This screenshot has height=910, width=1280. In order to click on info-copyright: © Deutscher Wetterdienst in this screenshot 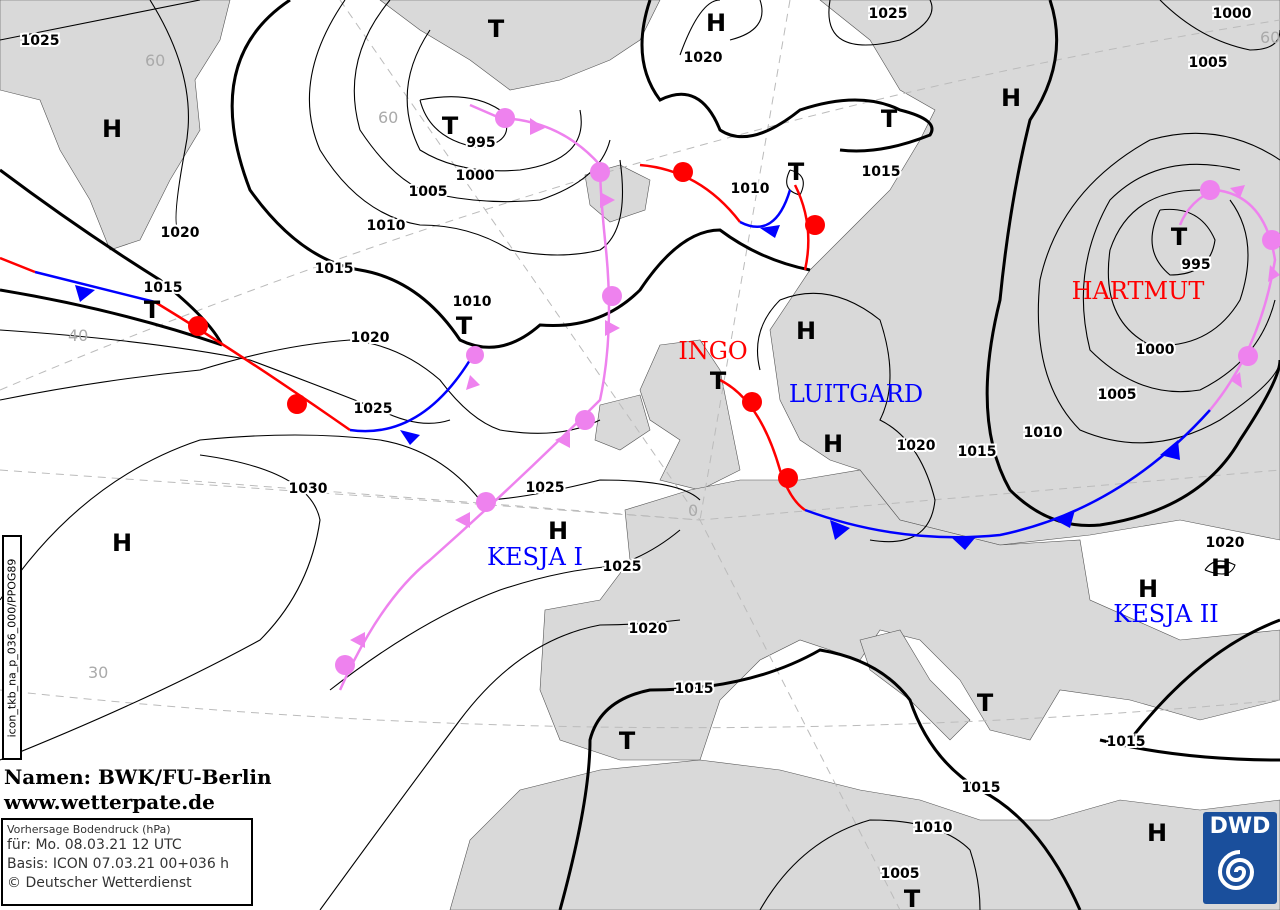, I will do `click(99, 883)`.